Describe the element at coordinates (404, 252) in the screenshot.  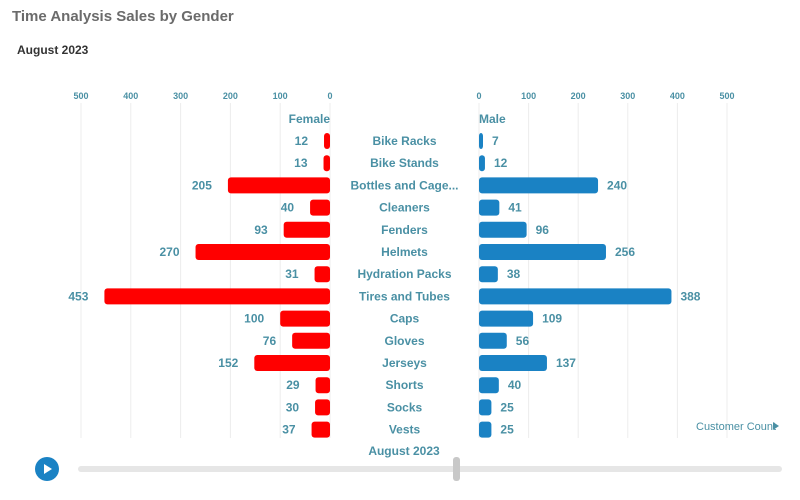
I see `category-label: Helmets` at that location.